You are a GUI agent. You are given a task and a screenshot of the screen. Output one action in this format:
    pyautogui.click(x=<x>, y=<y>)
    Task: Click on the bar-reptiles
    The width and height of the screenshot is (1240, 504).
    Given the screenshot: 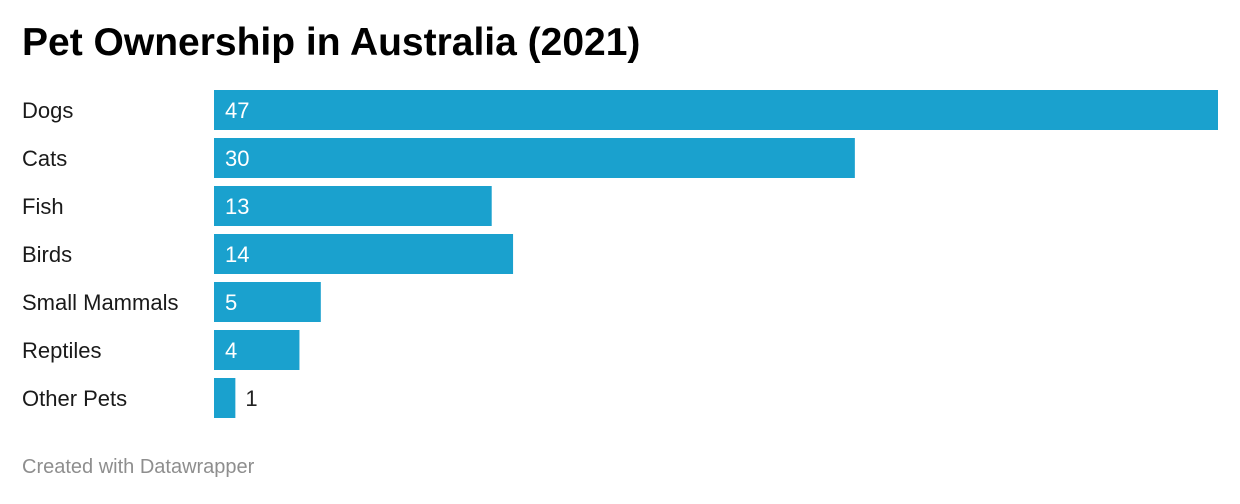 What is the action you would take?
    pyautogui.click(x=257, y=350)
    